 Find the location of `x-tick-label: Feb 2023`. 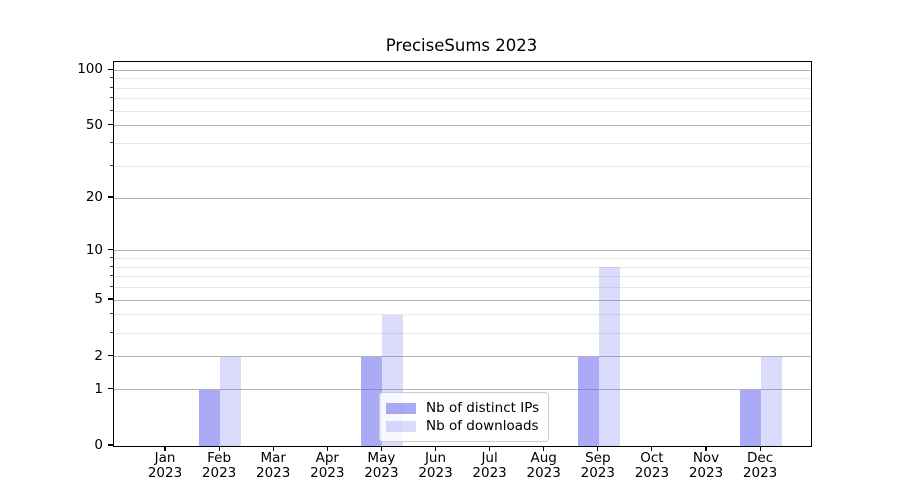

x-tick-label: Feb 2023 is located at coordinates (219, 465).